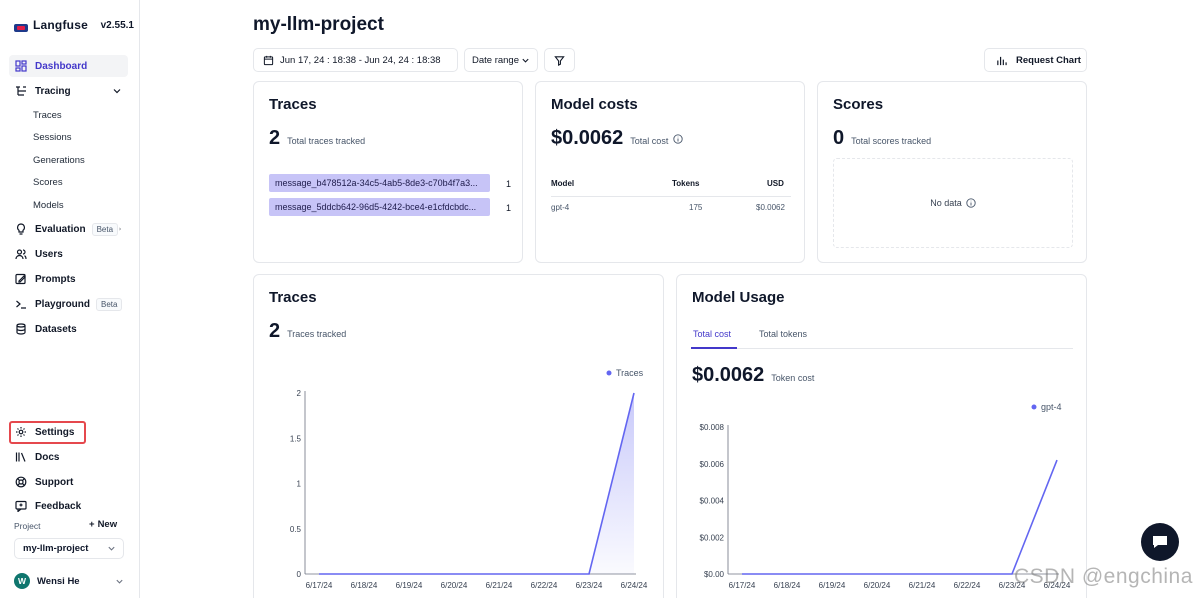 The image size is (1200, 598). What do you see at coordinates (296, 529) in the screenshot?
I see `y-tick-label: 0.5` at bounding box center [296, 529].